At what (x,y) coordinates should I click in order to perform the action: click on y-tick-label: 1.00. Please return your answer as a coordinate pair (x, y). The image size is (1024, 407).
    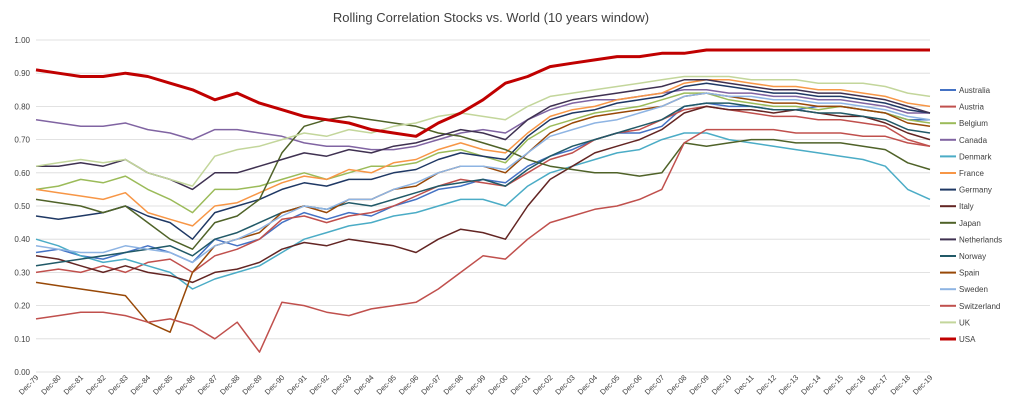
    Looking at the image, I should click on (22, 40).